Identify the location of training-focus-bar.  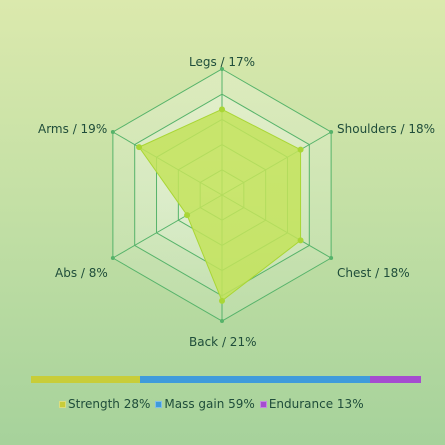
(226, 379).